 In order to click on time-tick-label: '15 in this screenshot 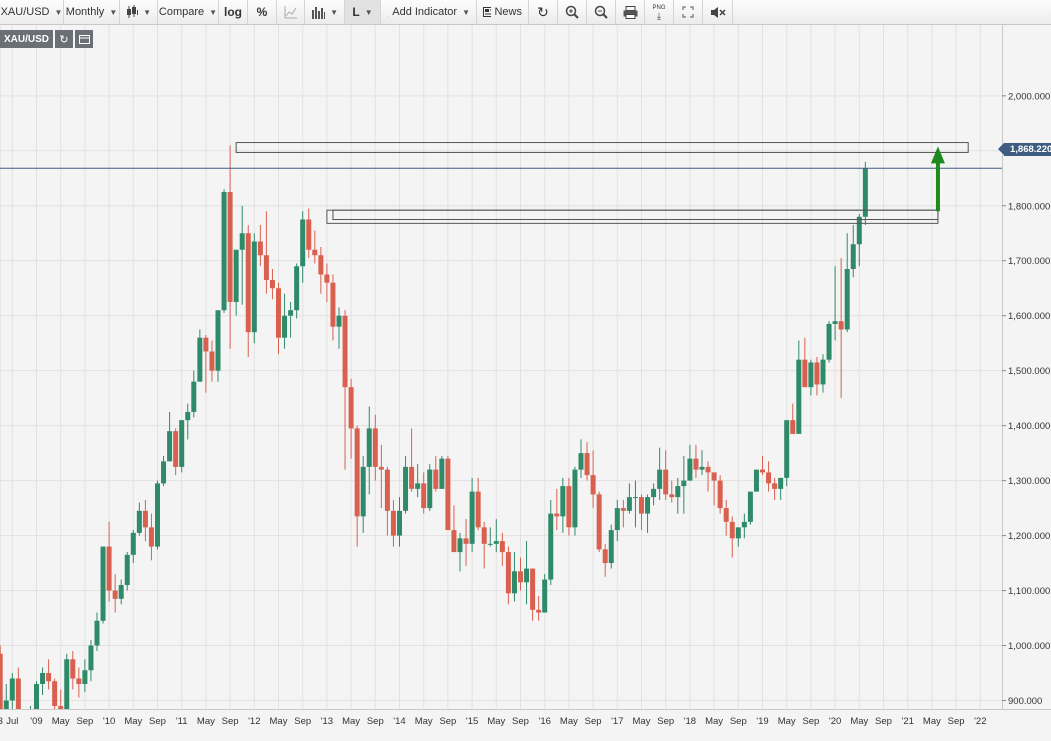, I will do `click(472, 721)`.